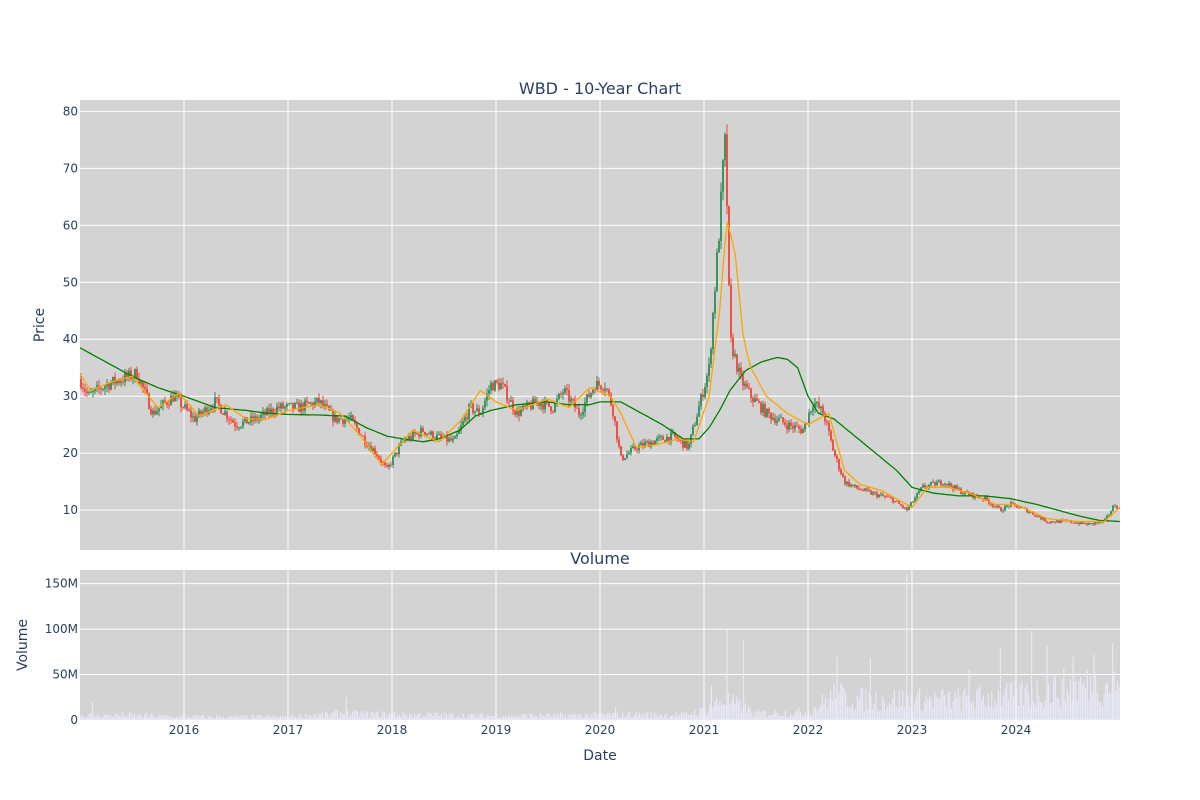  What do you see at coordinates (808, 730) in the screenshot?
I see `x-tick-label: 2022` at bounding box center [808, 730].